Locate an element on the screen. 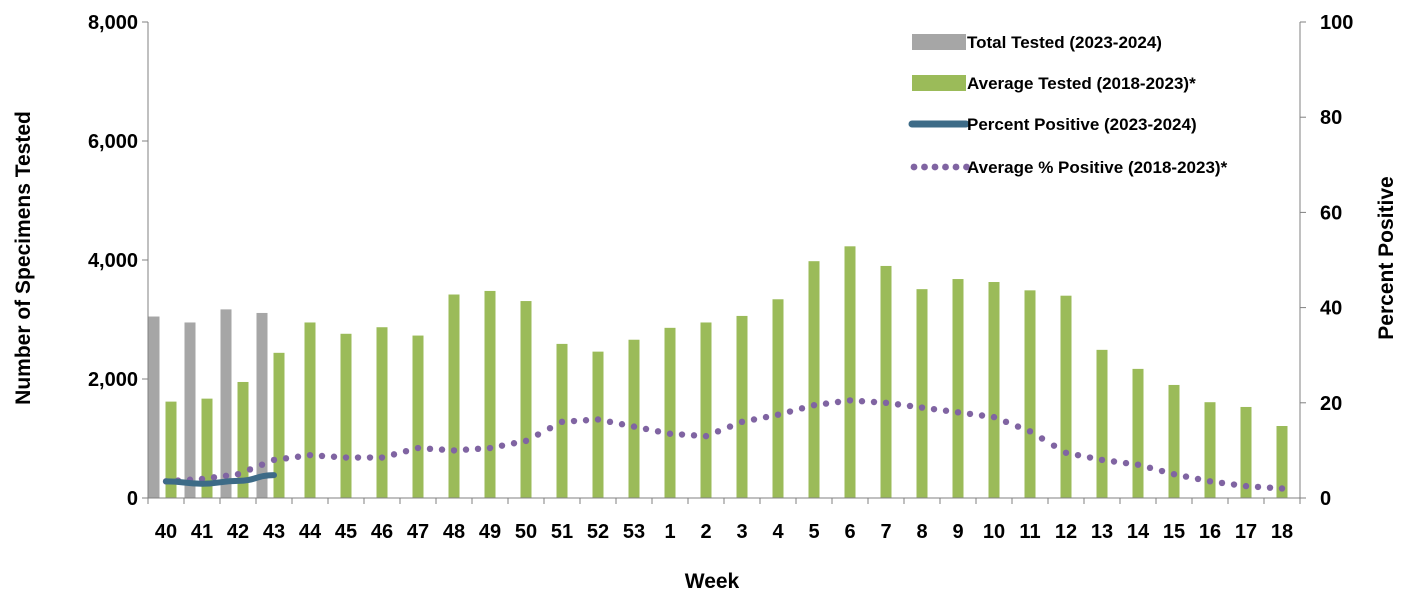 This screenshot has width=1413, height=597. legend-label-1: Average Tested (2018-2023)* is located at coordinates (1081, 83).